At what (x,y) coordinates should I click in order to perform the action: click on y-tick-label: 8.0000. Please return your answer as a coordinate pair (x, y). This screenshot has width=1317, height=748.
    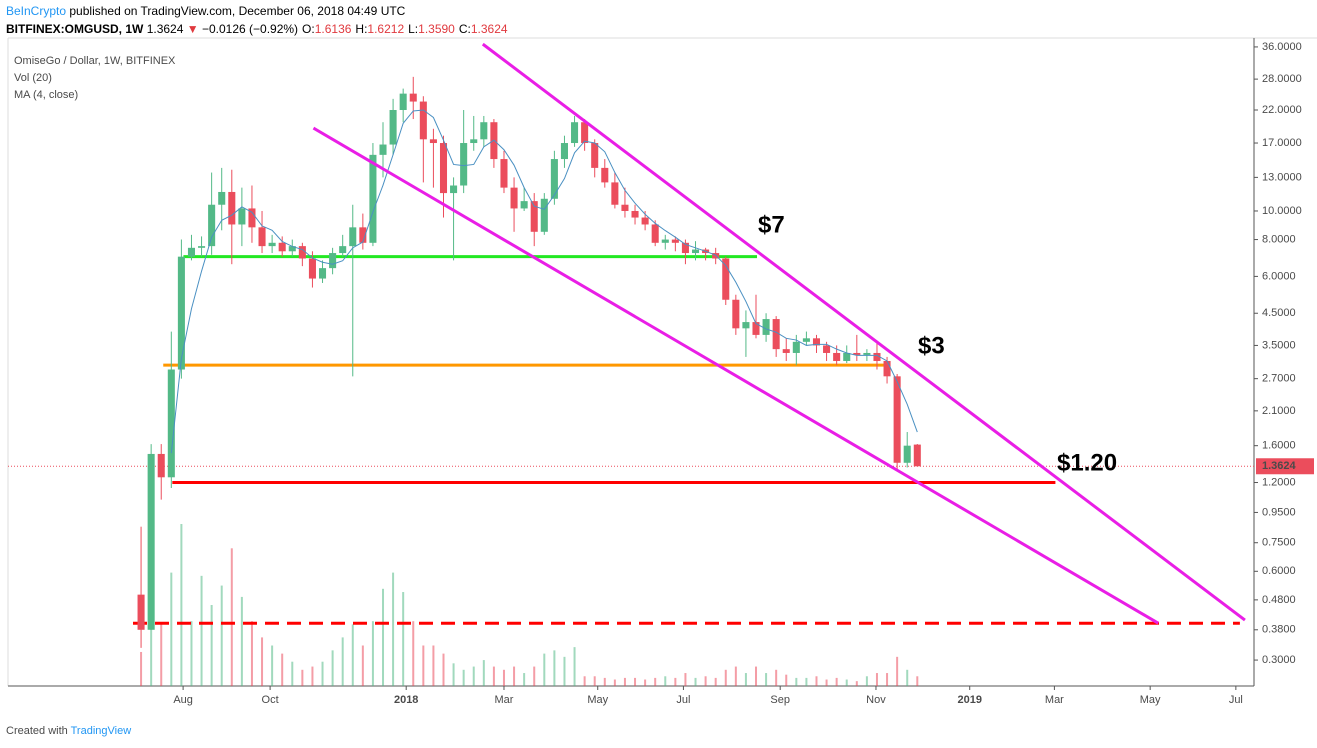
    Looking at the image, I should click on (1279, 239).